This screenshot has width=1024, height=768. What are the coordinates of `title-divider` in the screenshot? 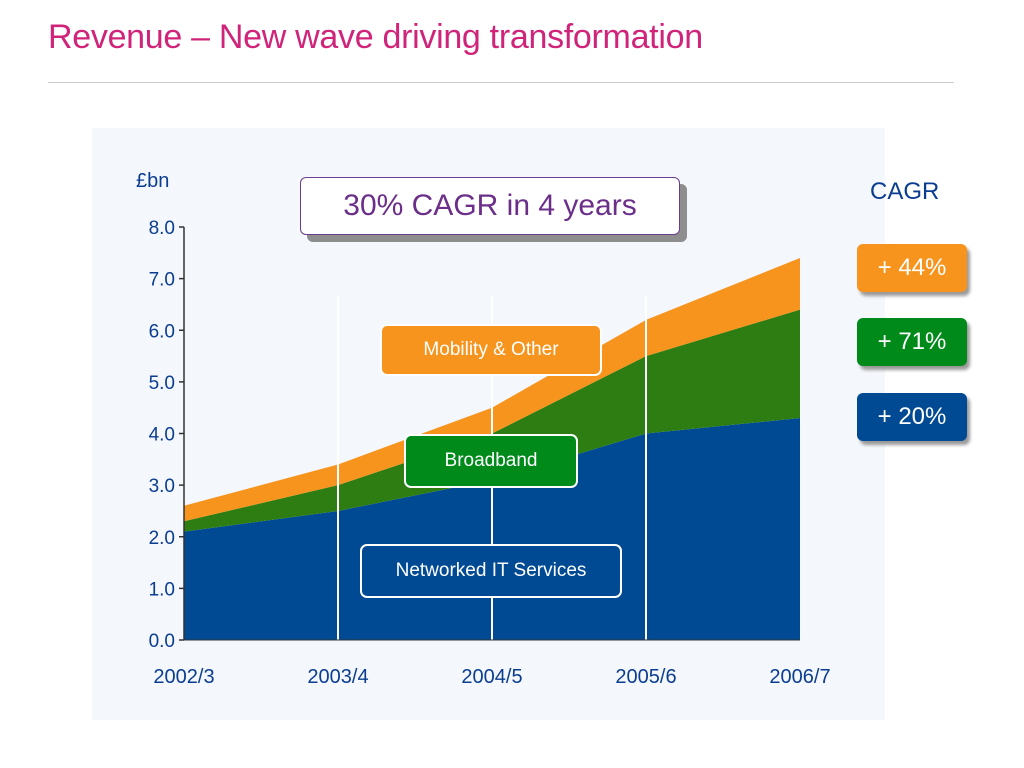 It's located at (501, 82).